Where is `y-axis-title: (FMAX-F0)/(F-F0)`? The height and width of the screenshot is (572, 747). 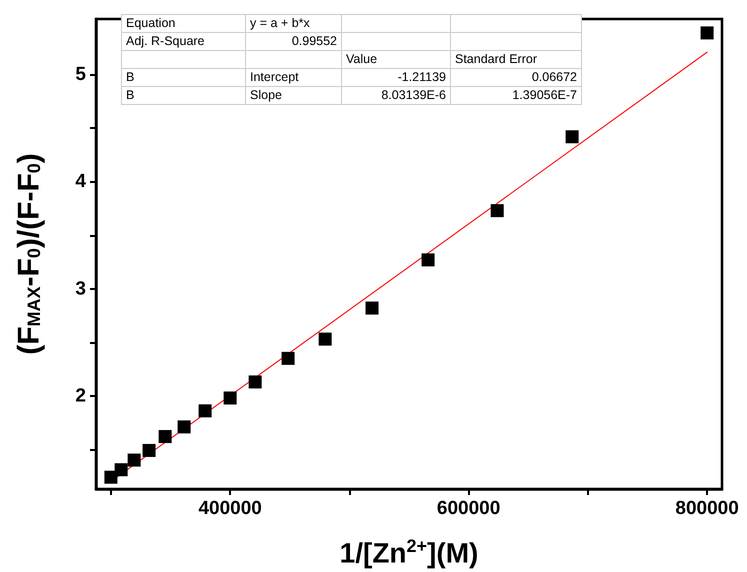
y-axis-title: (FMAX-F0)/(F-F0) is located at coordinates (29, 254).